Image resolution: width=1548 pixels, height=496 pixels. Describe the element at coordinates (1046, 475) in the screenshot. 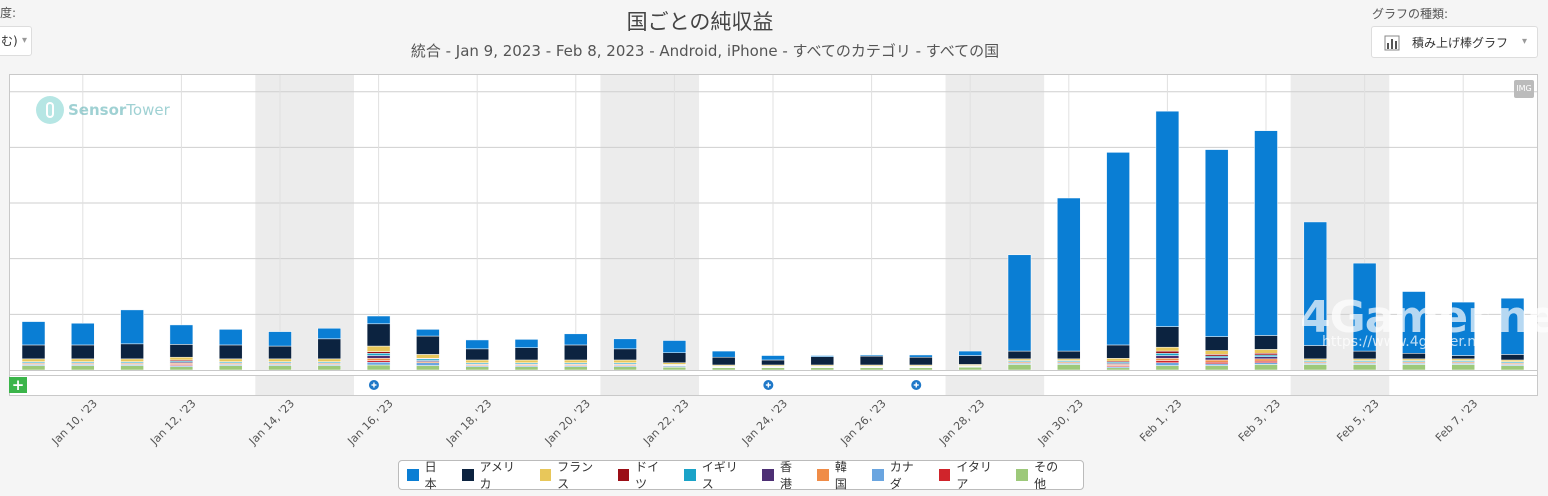

I see `legend-label: その他` at that location.